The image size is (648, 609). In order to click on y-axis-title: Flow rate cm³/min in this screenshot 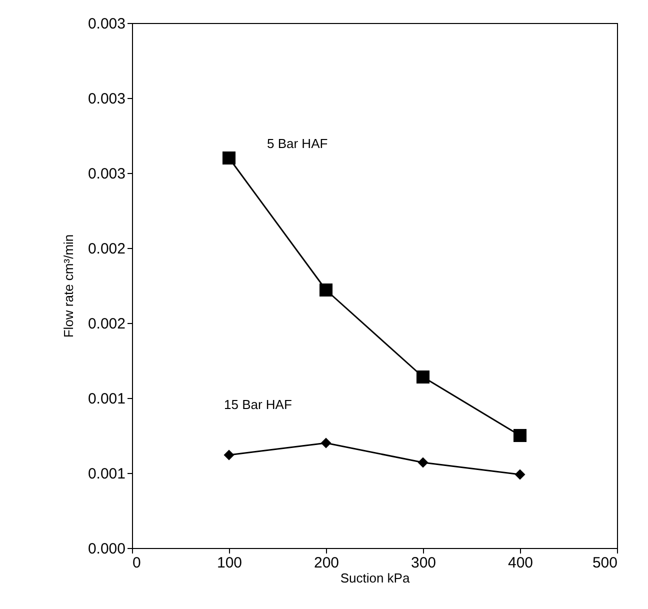, I will do `click(68, 286)`.